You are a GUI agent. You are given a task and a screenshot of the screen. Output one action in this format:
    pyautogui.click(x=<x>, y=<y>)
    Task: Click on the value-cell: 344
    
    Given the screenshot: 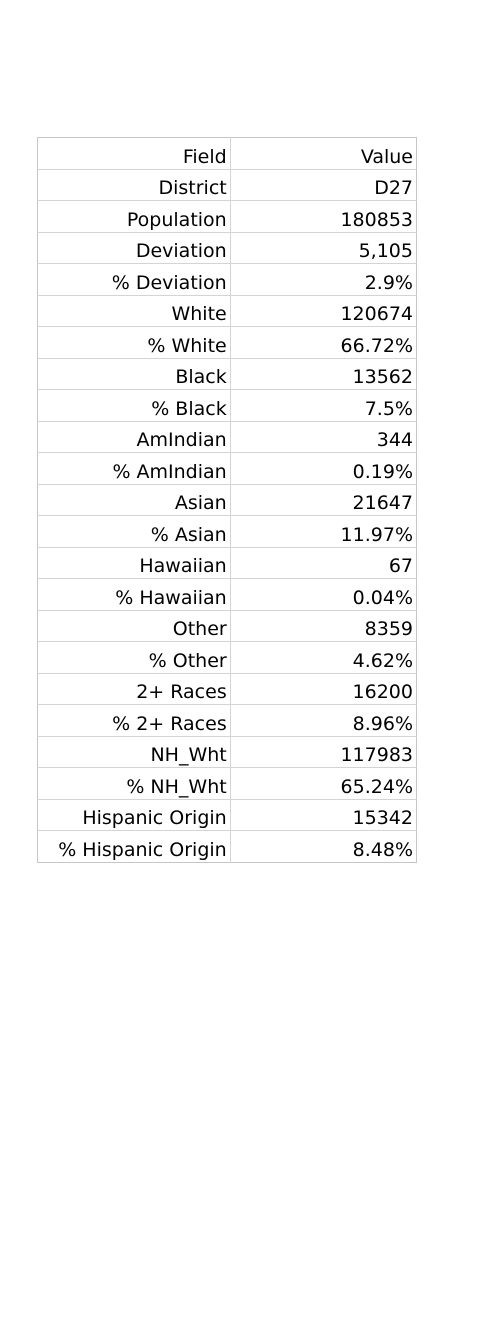 What is the action you would take?
    pyautogui.click(x=323, y=437)
    